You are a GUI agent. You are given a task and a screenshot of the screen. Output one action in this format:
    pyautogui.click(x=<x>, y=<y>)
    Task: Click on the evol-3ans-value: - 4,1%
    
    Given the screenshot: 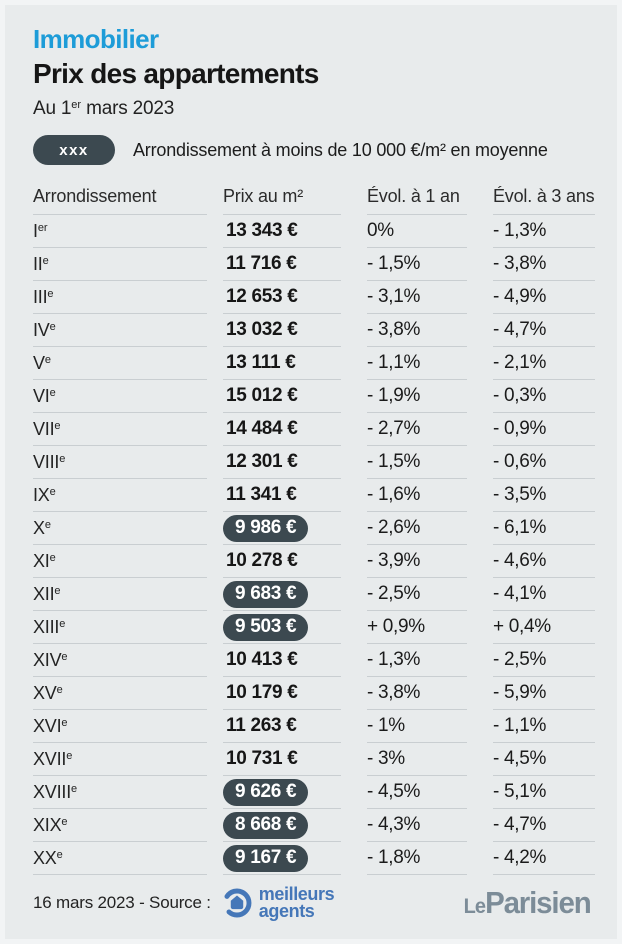 What is the action you would take?
    pyautogui.click(x=520, y=594)
    